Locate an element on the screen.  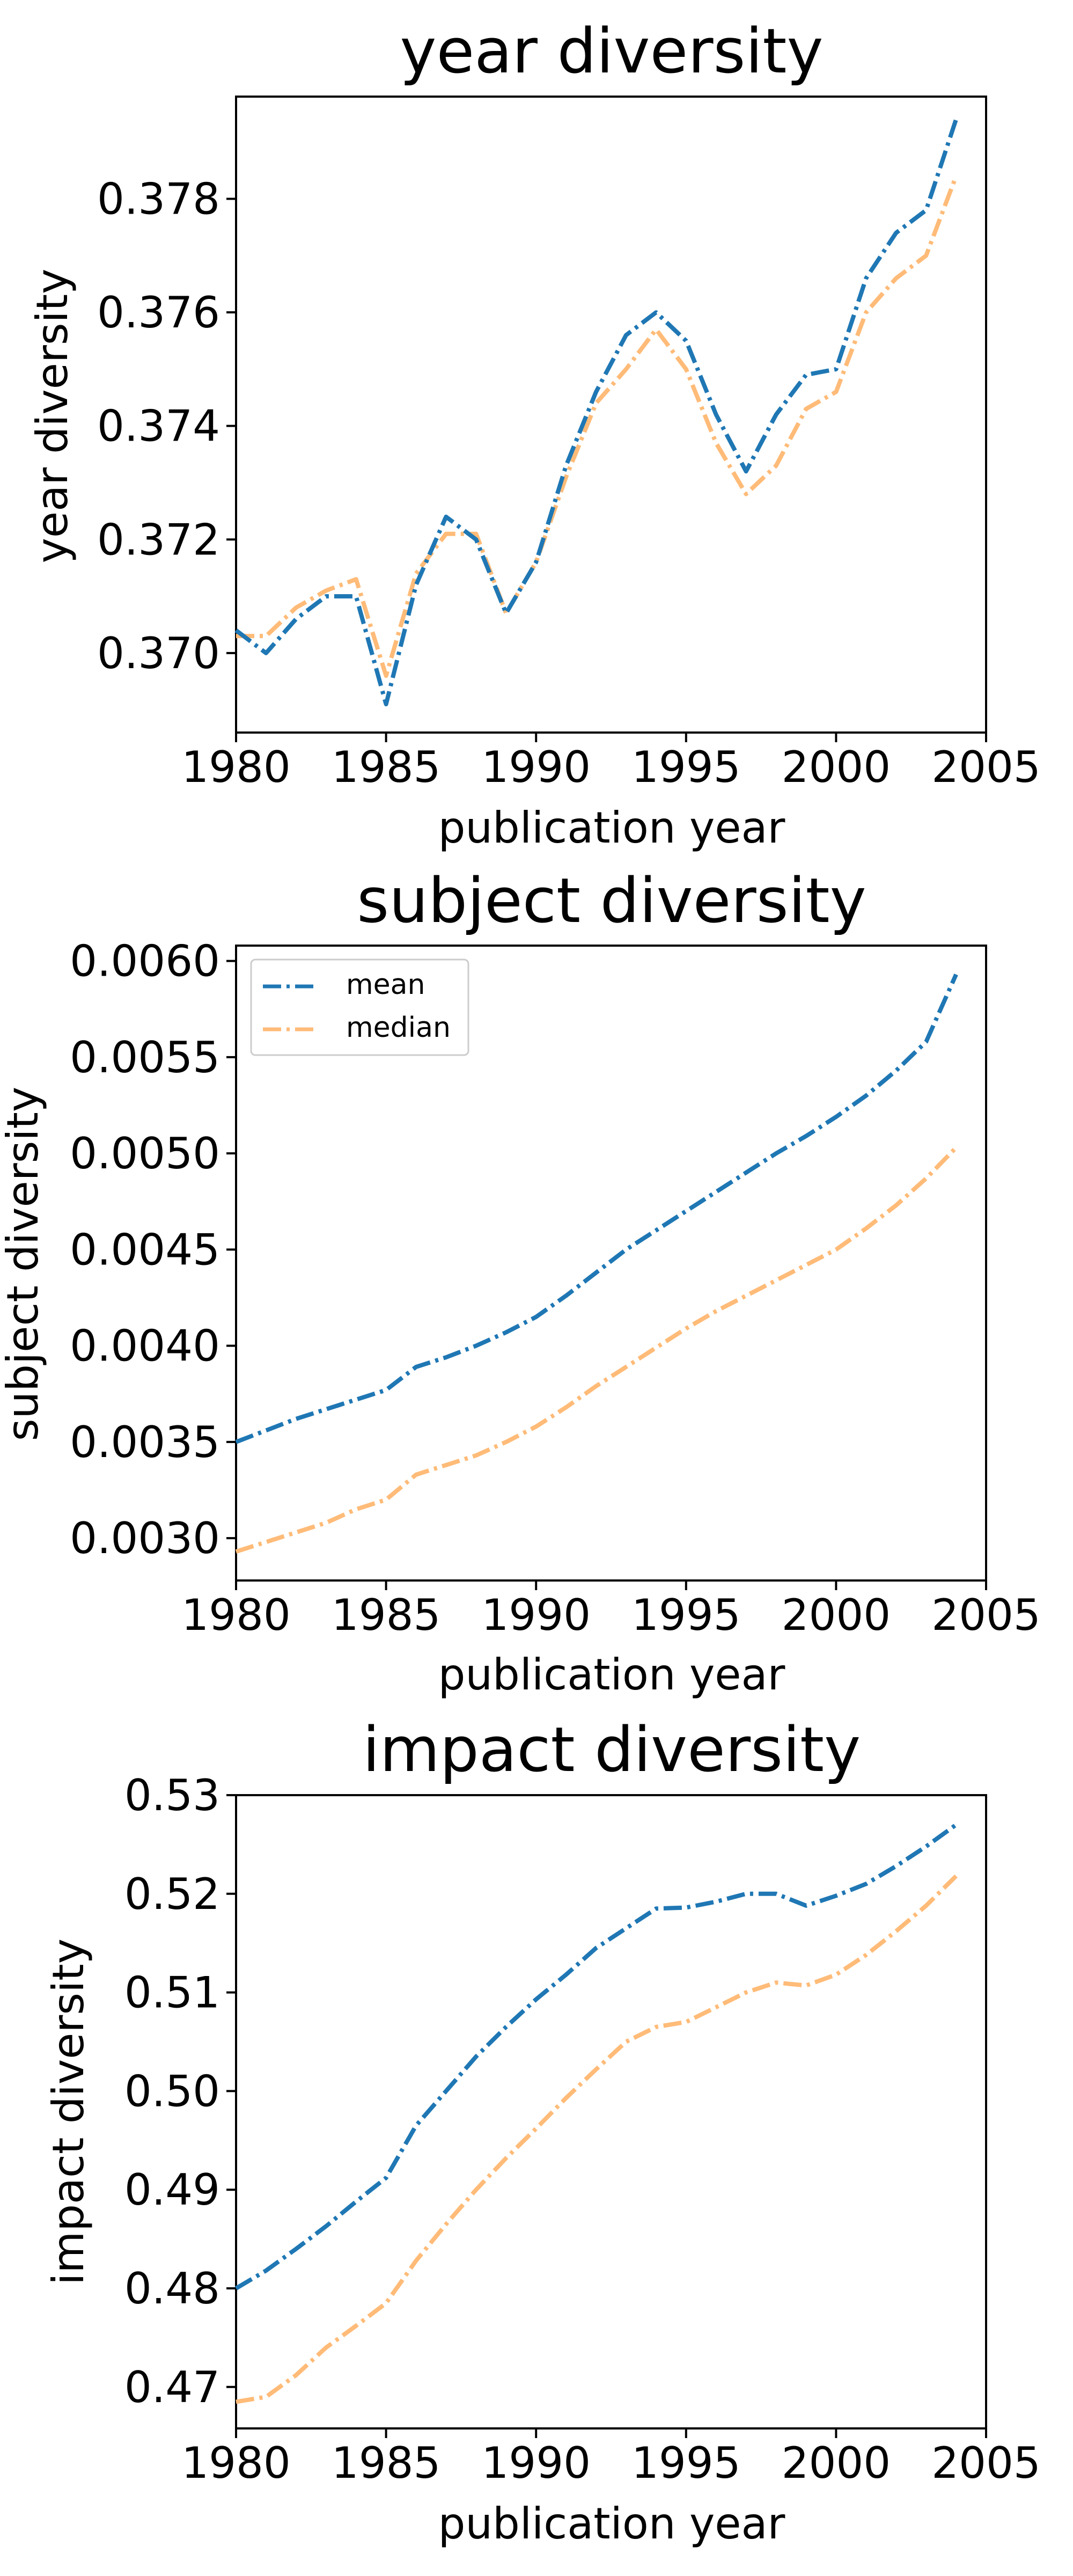
y-tick-label: 0.51 is located at coordinates (172, 1993).